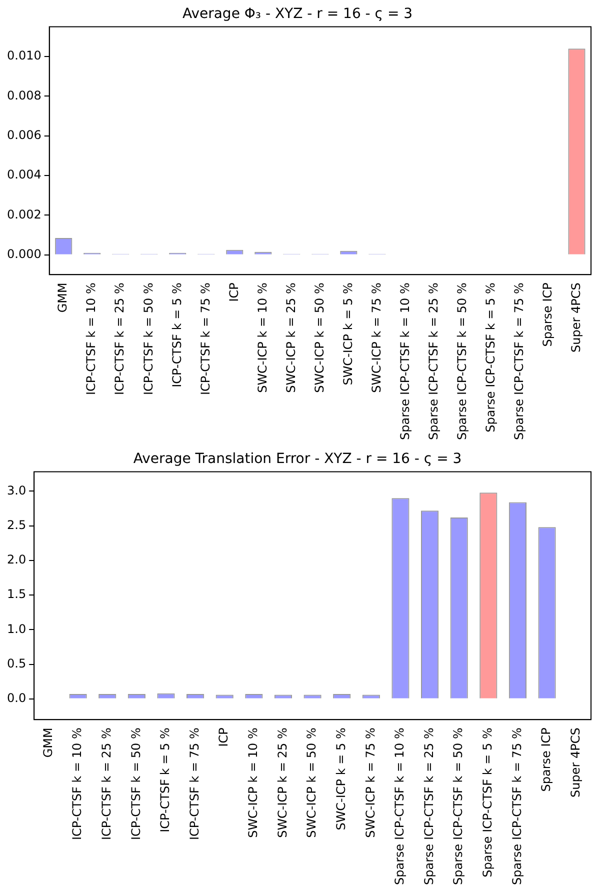  What do you see at coordinates (24, 95) in the screenshot?
I see `y-tick-label: 0.008` at bounding box center [24, 95].